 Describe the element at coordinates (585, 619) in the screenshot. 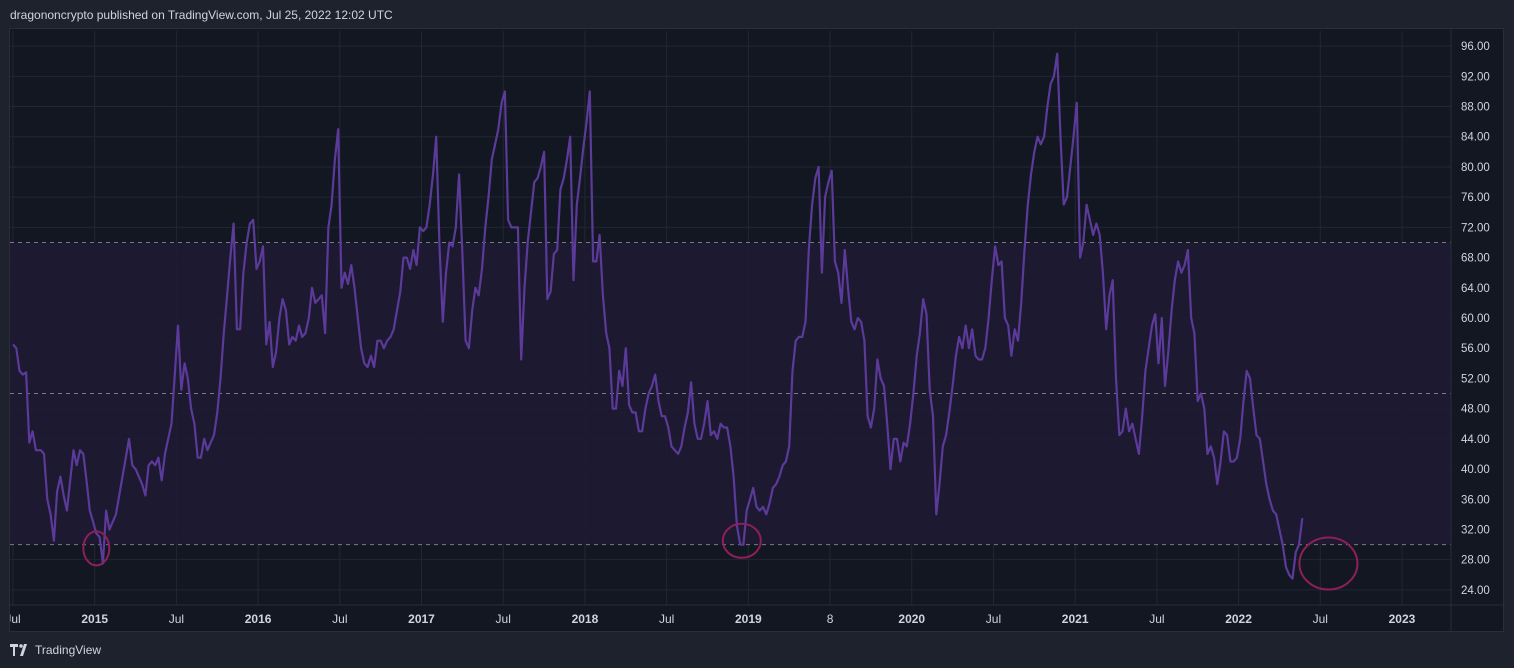

I see `x-tick-label: 2018` at that location.